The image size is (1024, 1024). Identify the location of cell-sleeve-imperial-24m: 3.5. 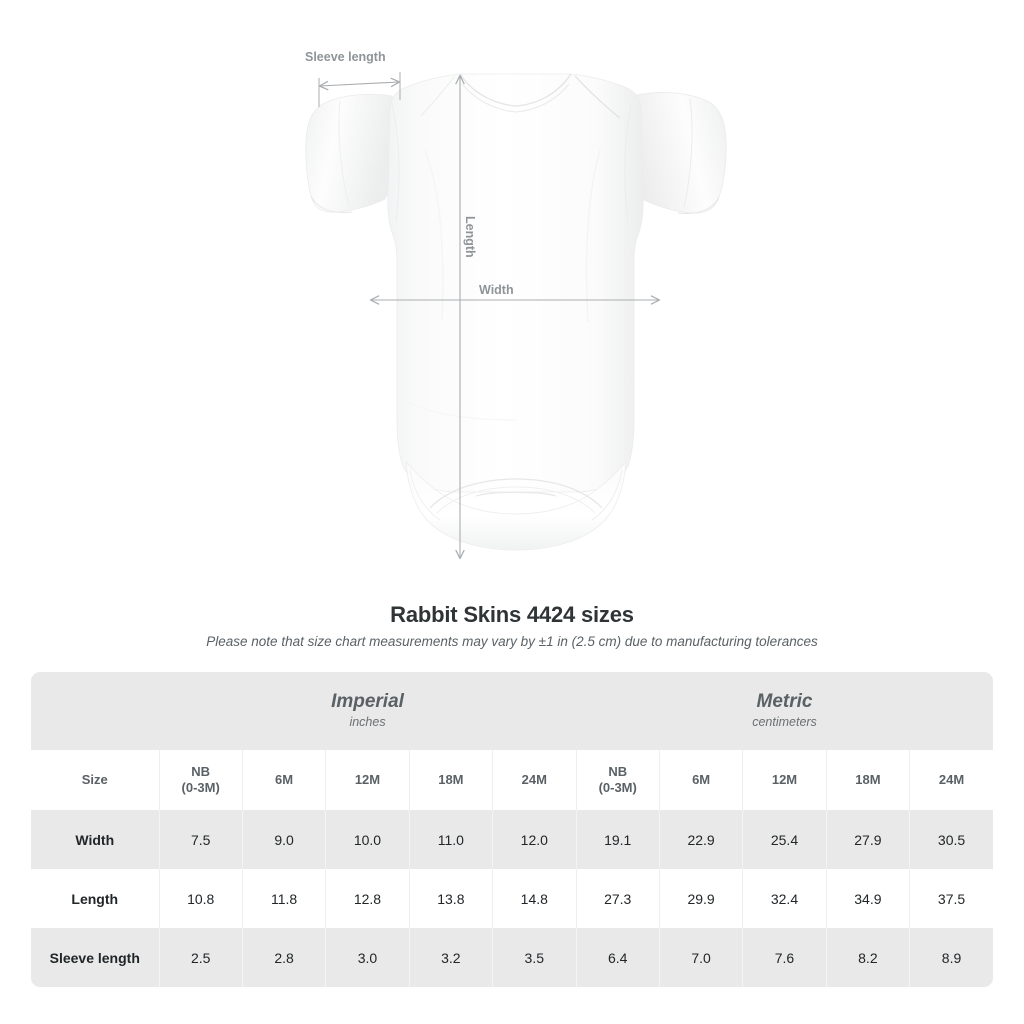
(534, 957).